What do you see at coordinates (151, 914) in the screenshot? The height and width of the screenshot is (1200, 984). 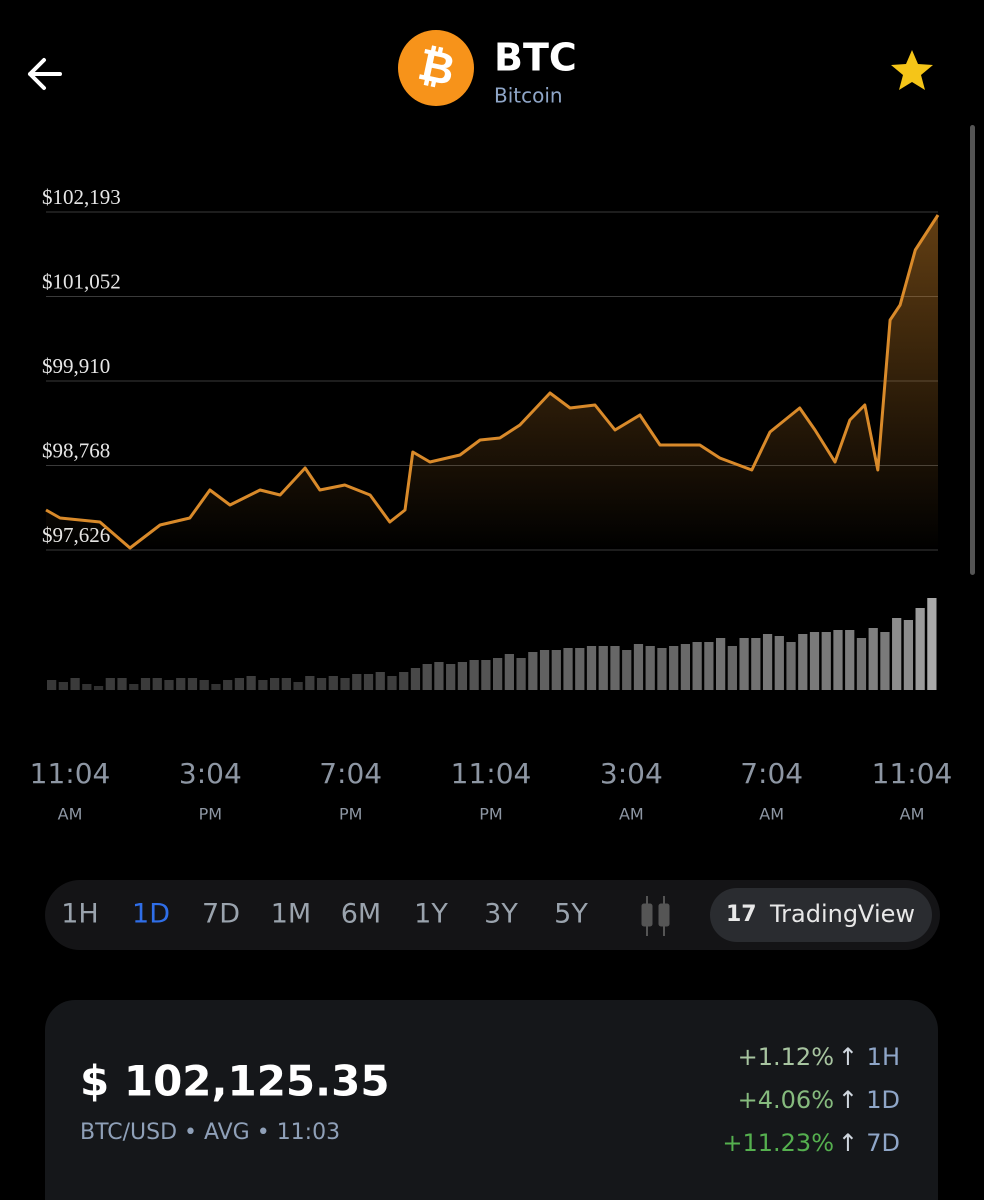 I see `range-button: 1D` at bounding box center [151, 914].